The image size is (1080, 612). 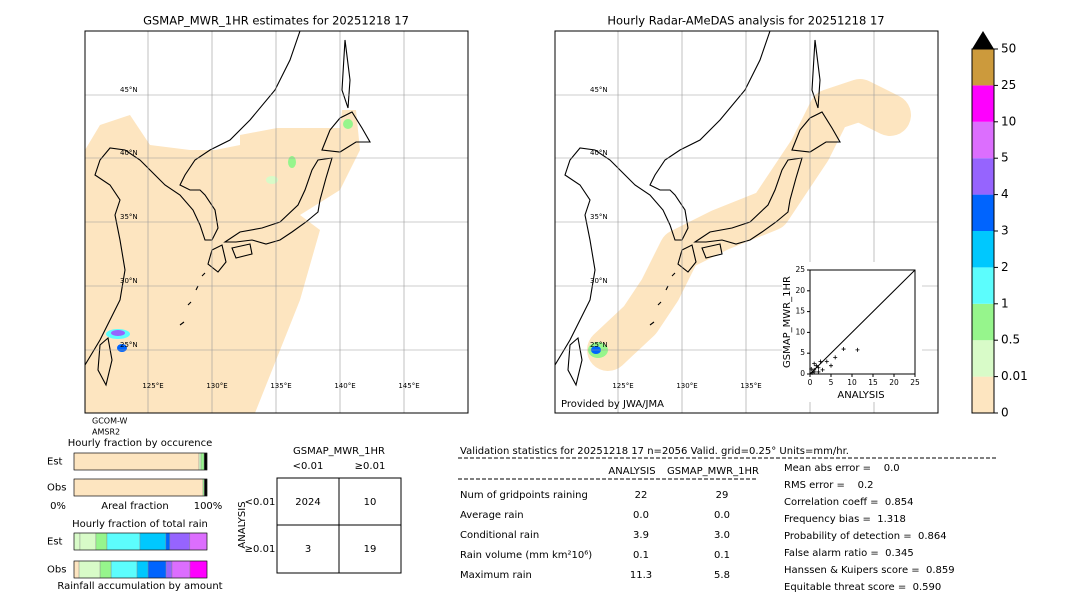 I want to click on y-tick-label: 10, so click(x=800, y=331).